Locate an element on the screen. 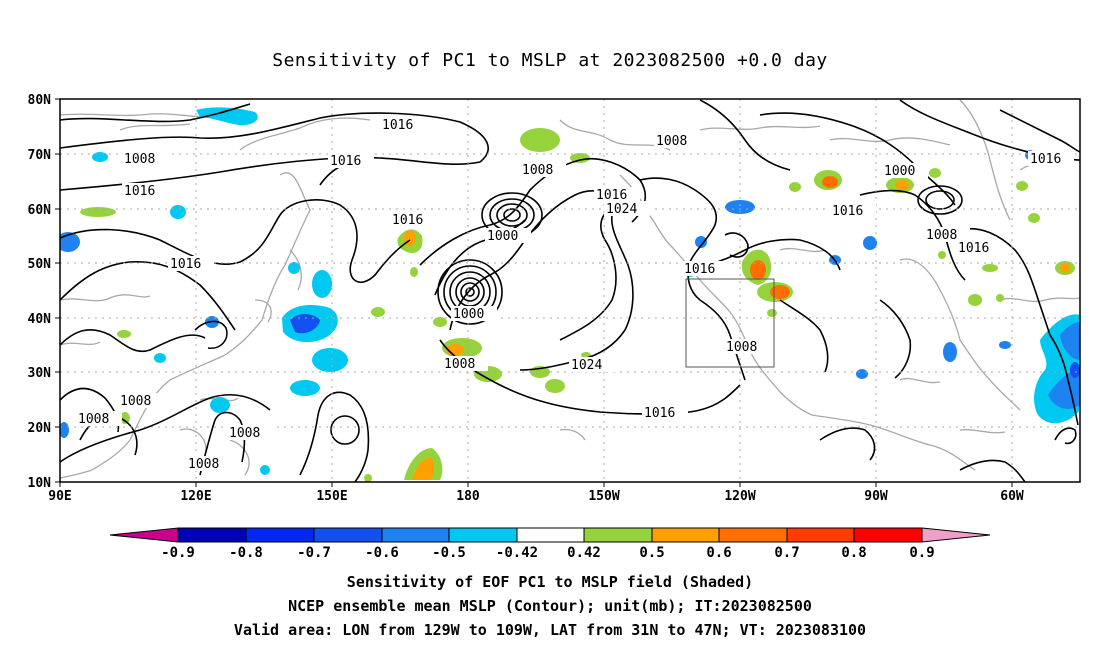  colorbar-tick: 0.6 is located at coordinates (718, 553).